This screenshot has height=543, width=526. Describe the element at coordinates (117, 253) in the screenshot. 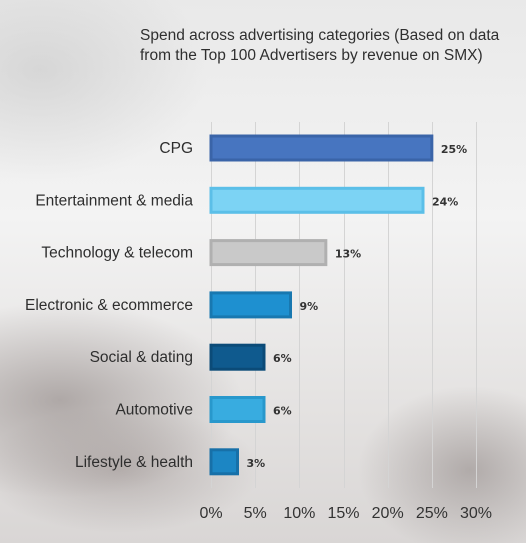

I see `category-label: Technology & telecom` at that location.